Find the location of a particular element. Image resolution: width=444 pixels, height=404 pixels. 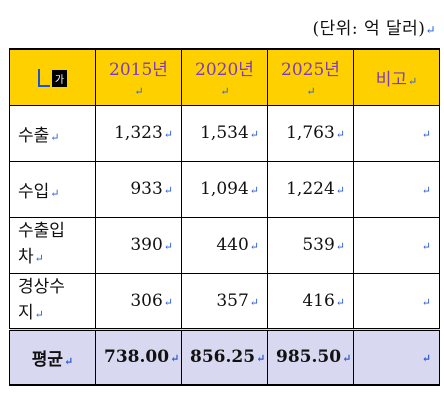

unit-note: (단위: 억 달러)↵ is located at coordinates (374, 26).